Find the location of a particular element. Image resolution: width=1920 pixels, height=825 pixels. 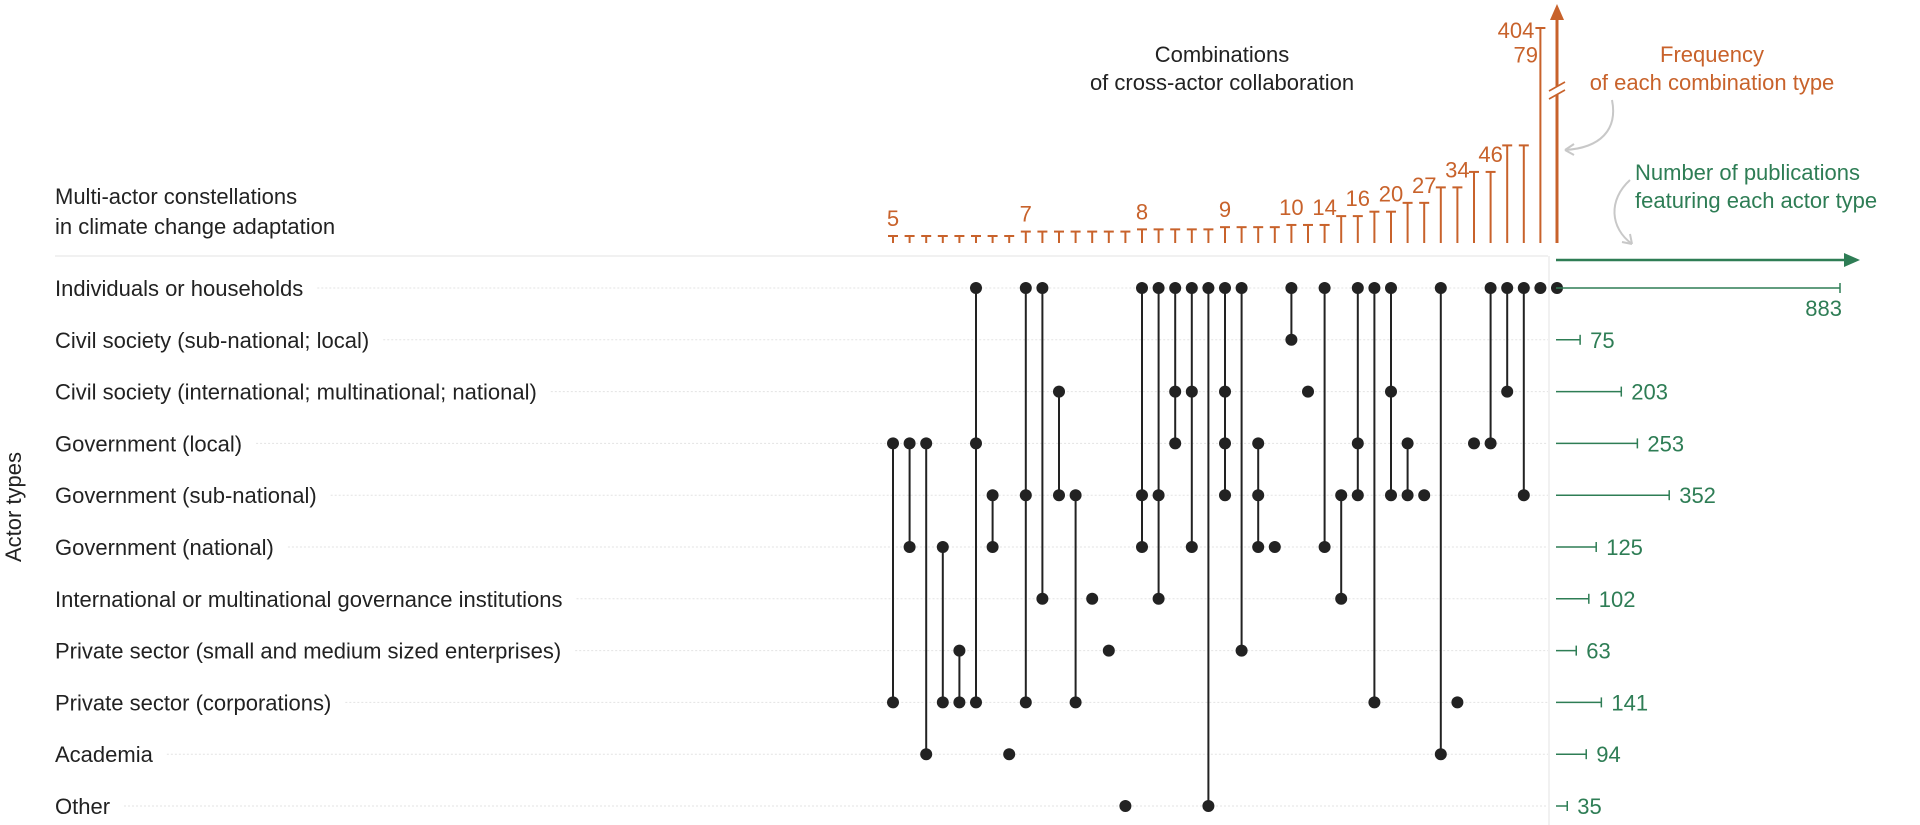

publications-label-line-1: Number of publications is located at coordinates (1747, 172).